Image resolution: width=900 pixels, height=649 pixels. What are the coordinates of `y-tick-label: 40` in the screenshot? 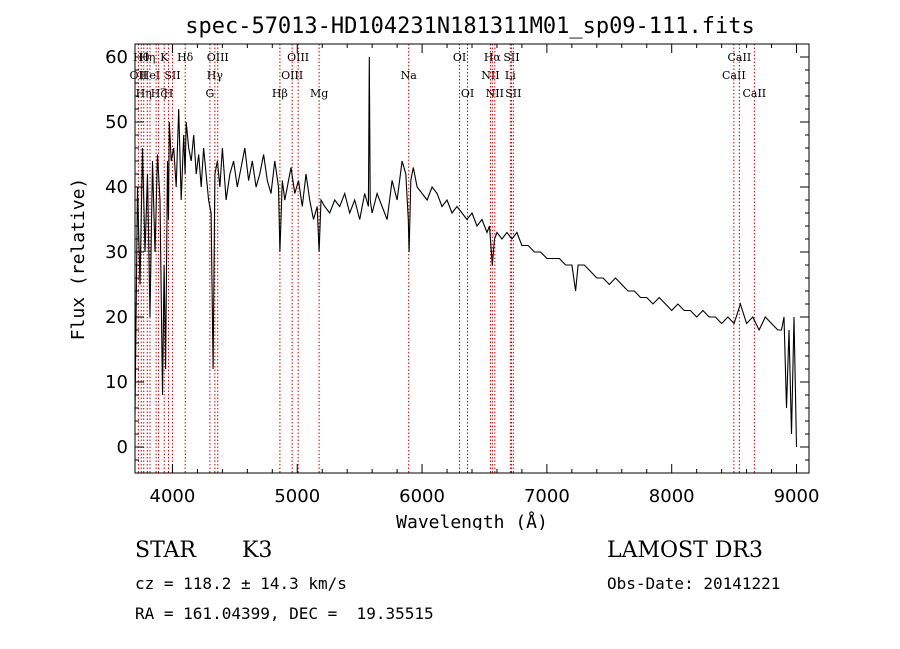 It's located at (116, 187).